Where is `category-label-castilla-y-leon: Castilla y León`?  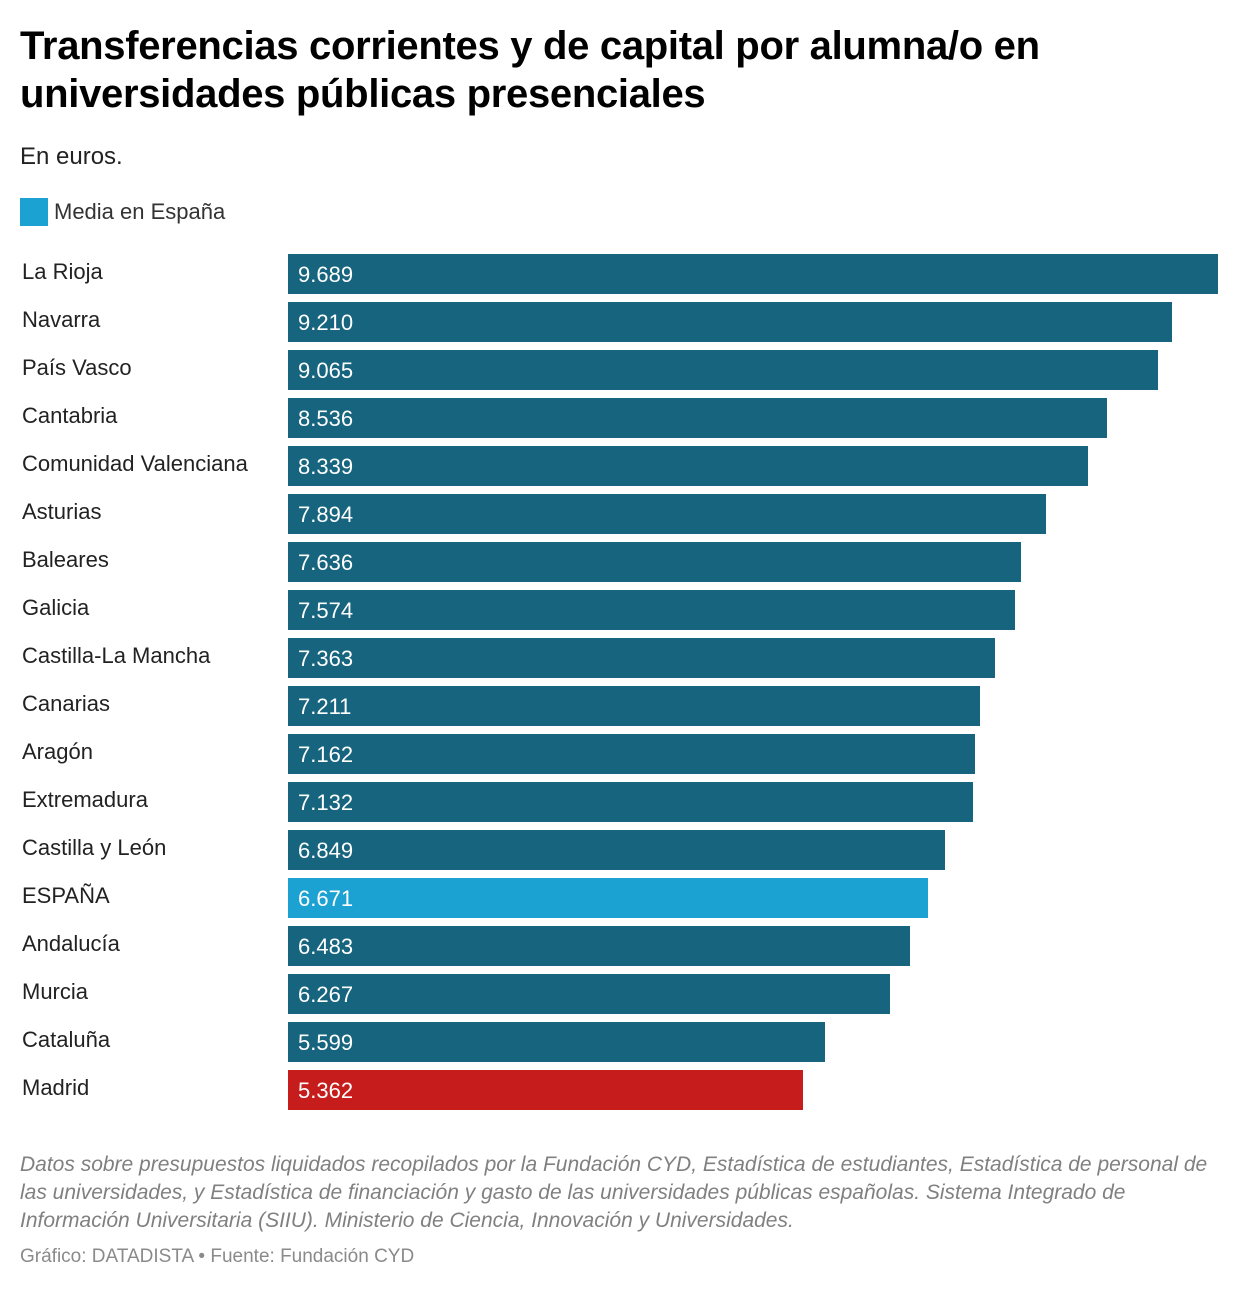
category-label-castilla-y-leon: Castilla y León is located at coordinates (94, 847).